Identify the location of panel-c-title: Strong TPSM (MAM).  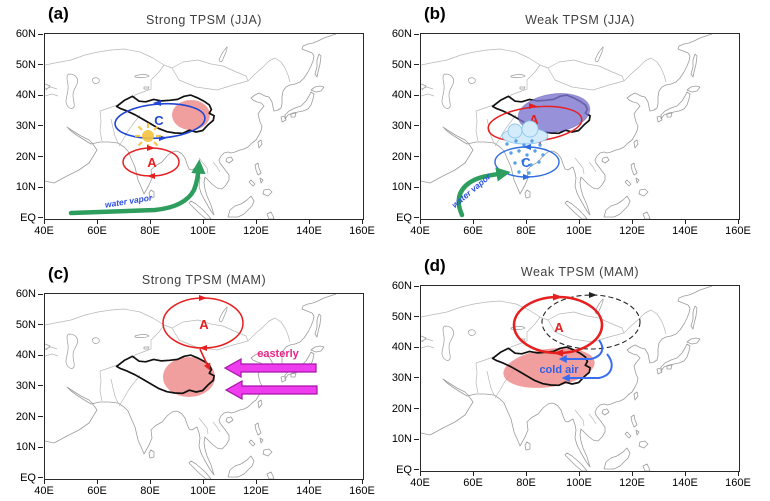
(204, 280).